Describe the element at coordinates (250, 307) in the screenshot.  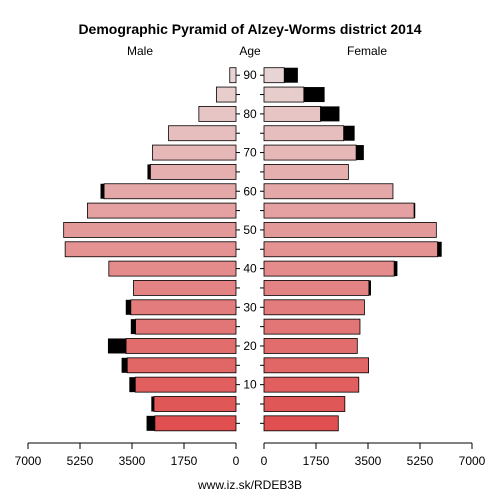
I see `age-tick-label: 30` at that location.